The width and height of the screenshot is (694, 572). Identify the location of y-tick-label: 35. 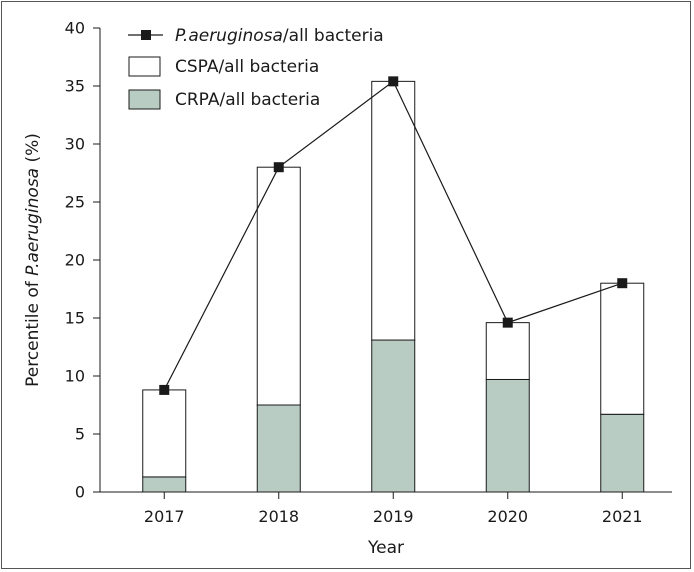
(75, 86).